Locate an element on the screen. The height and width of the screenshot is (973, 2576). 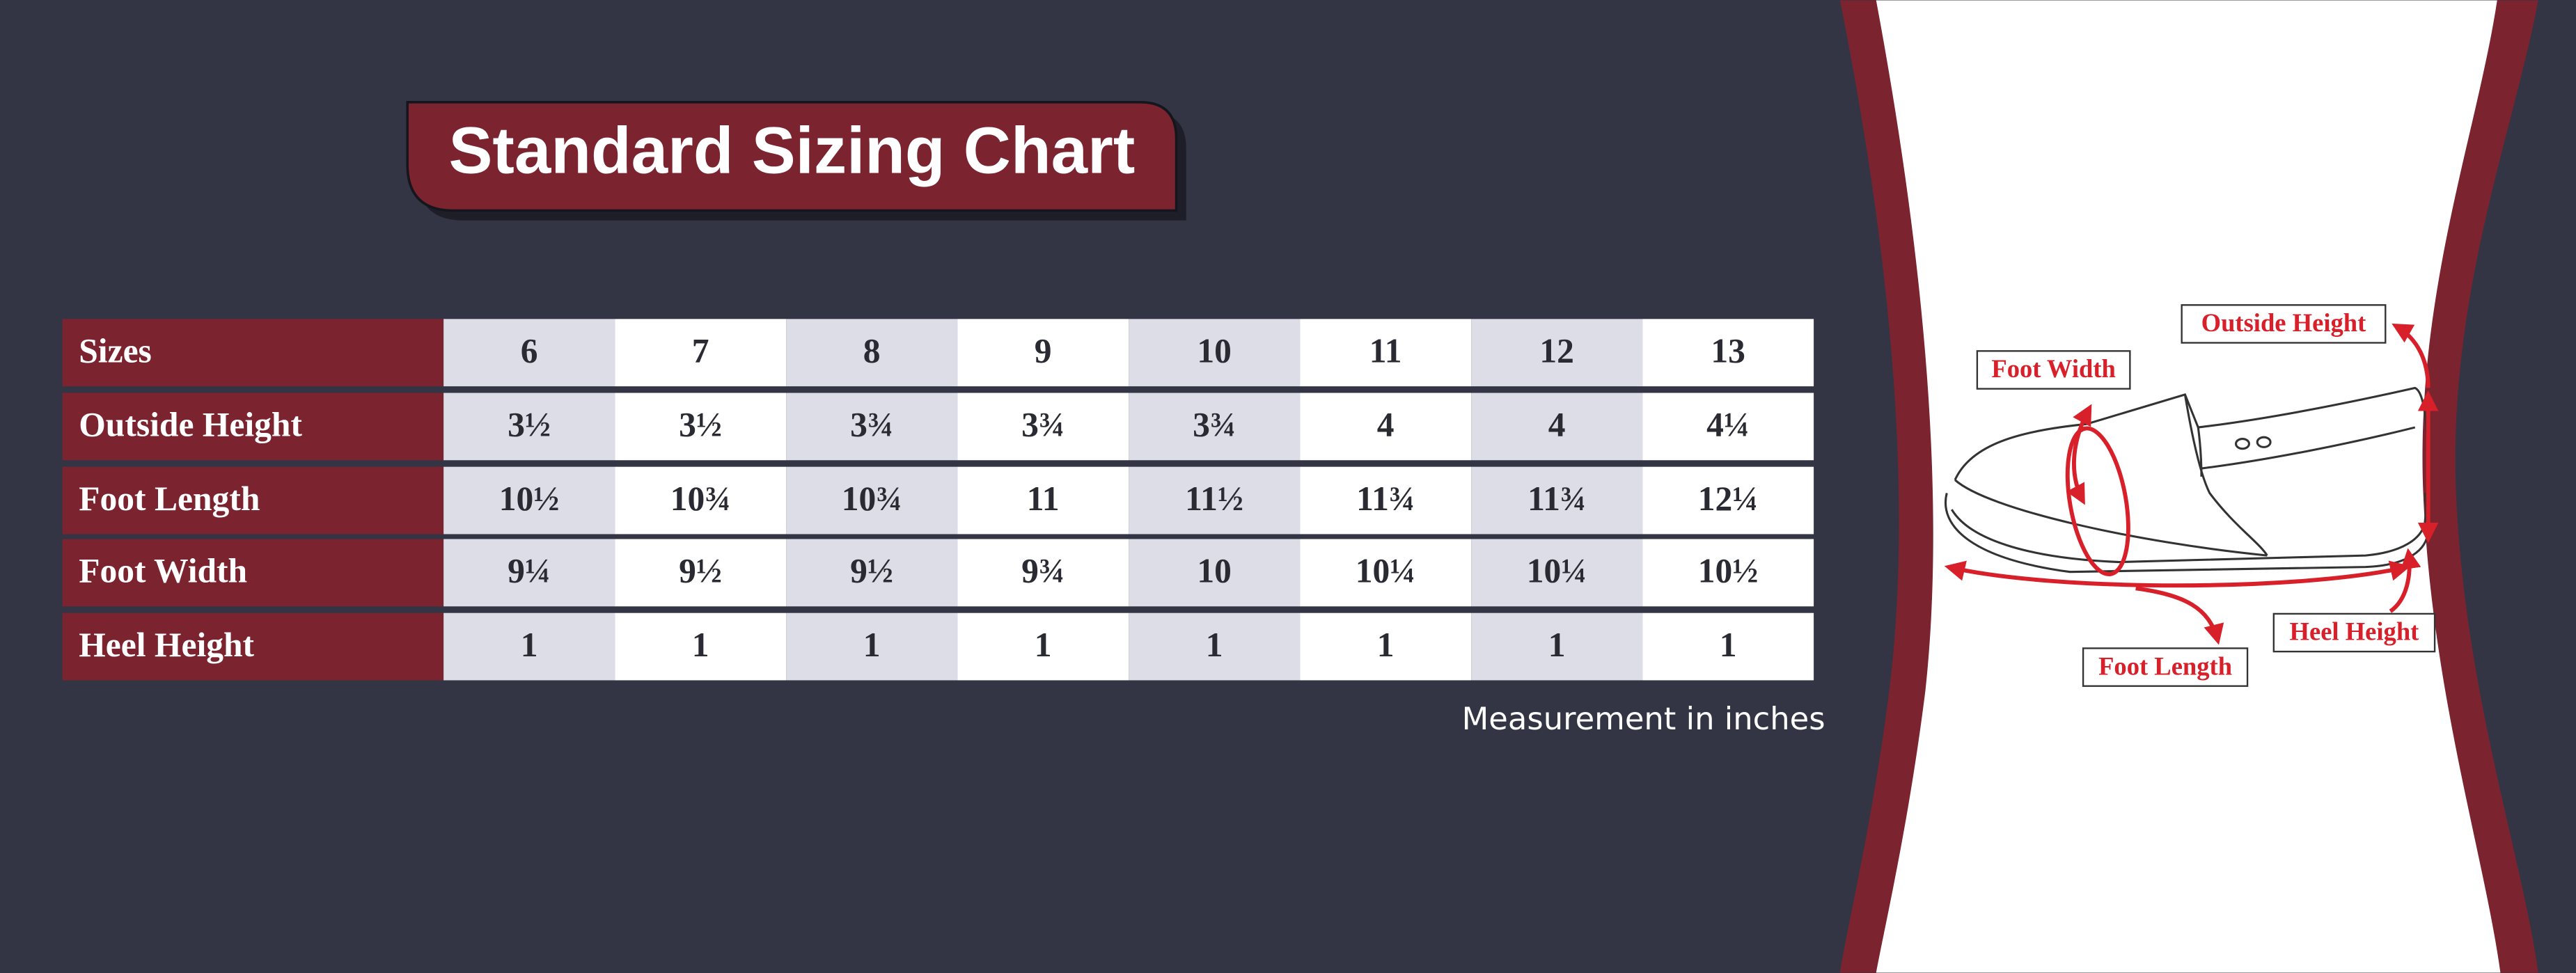
row-label: Outside Height is located at coordinates (190, 425).